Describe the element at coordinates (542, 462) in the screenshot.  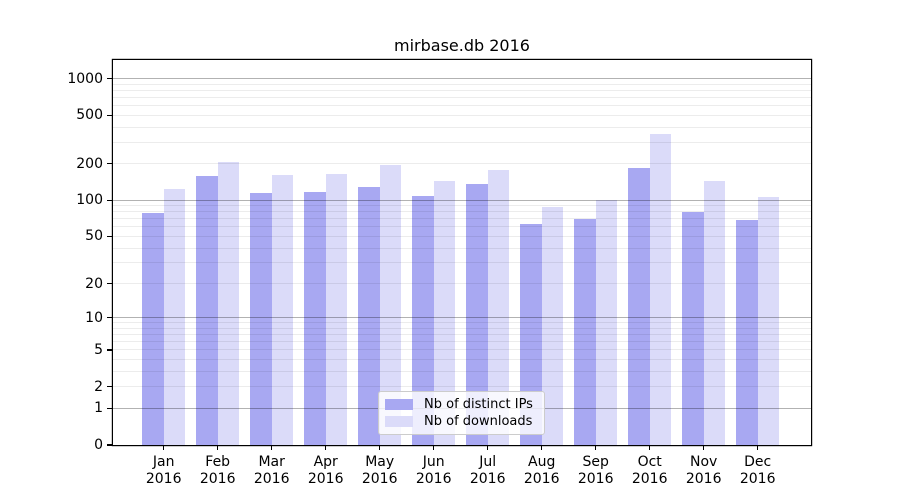
I see `x-tick-month: Aug` at that location.